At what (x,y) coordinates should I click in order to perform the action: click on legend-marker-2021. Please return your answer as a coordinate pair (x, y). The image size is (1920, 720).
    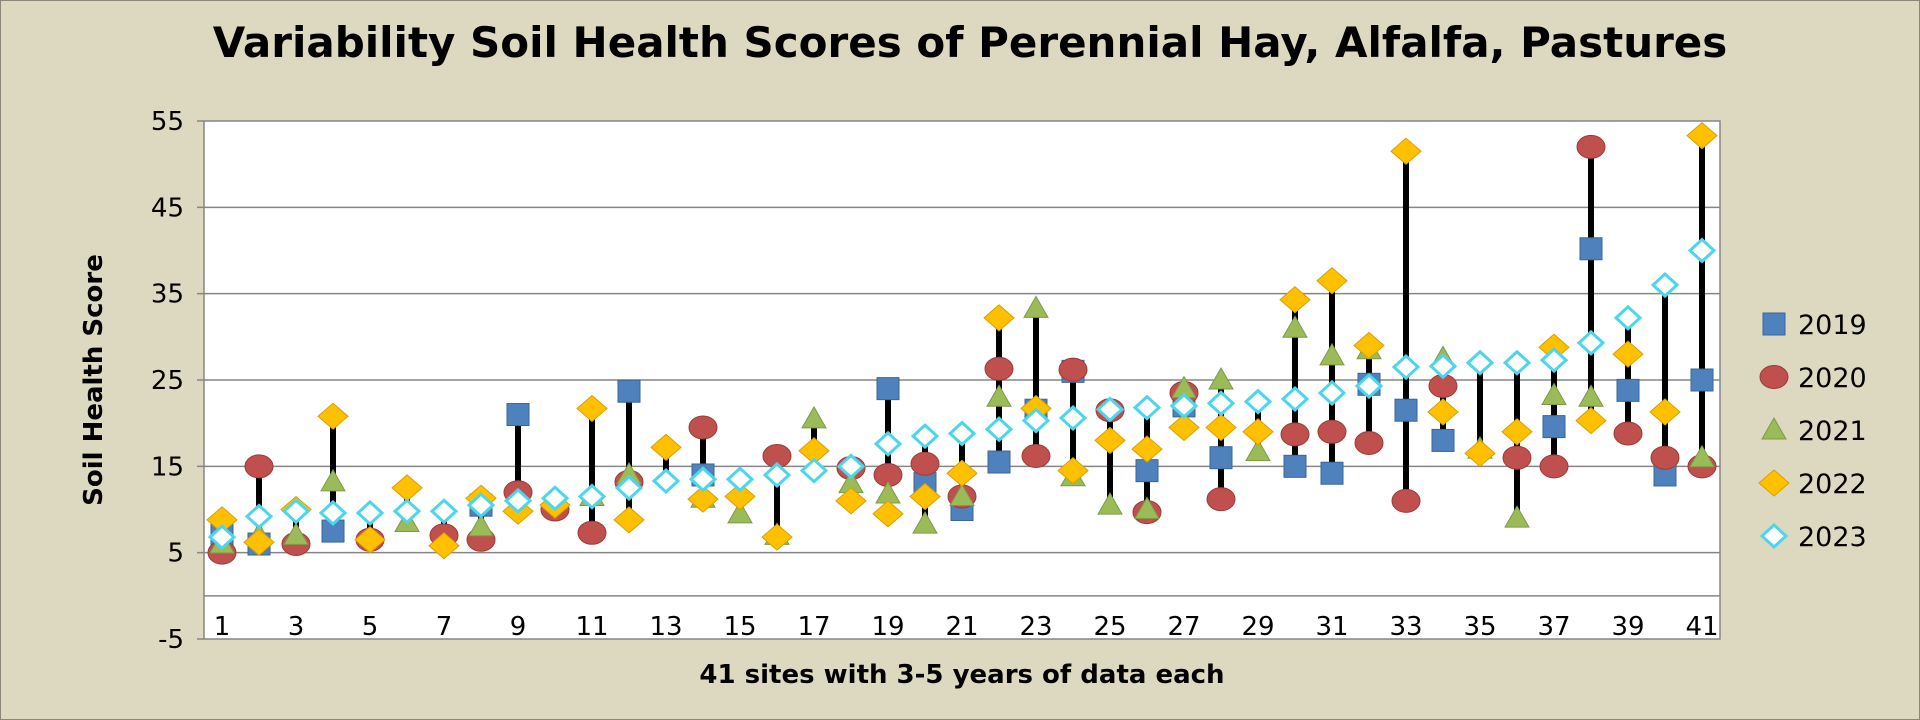
    Looking at the image, I should click on (1774, 428).